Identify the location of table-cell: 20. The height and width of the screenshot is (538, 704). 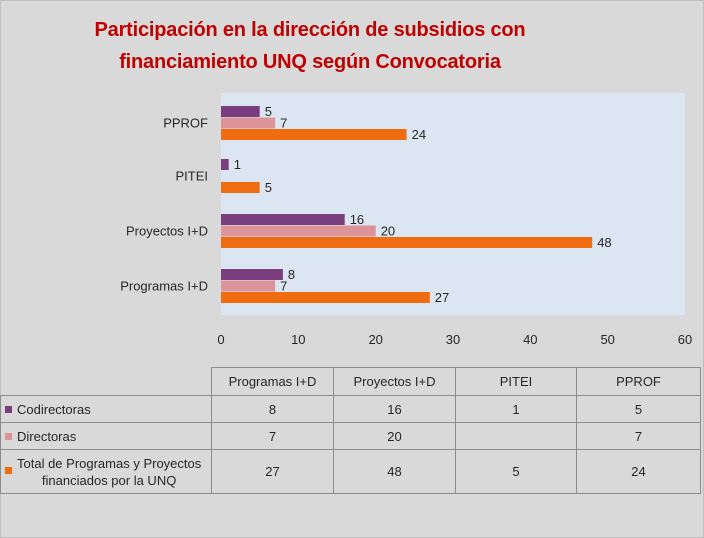
(394, 436).